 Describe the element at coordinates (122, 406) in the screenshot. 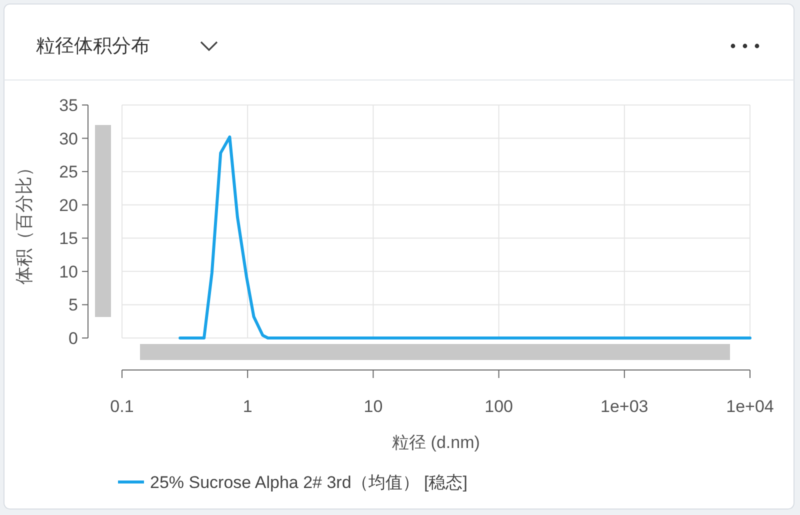

I see `x-tick-label: 0.1` at that location.